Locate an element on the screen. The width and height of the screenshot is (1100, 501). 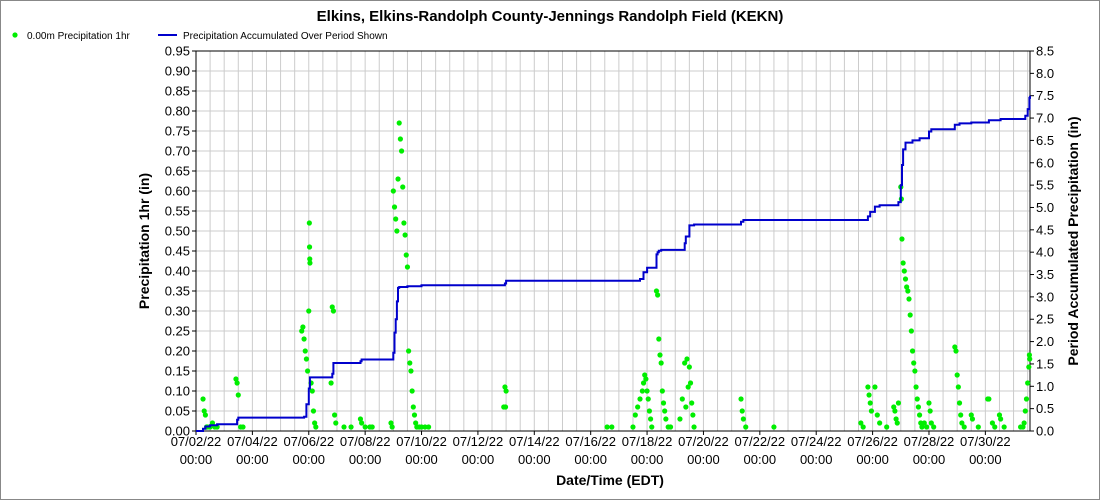
left-tick-label: 0.75 is located at coordinates (177, 131).